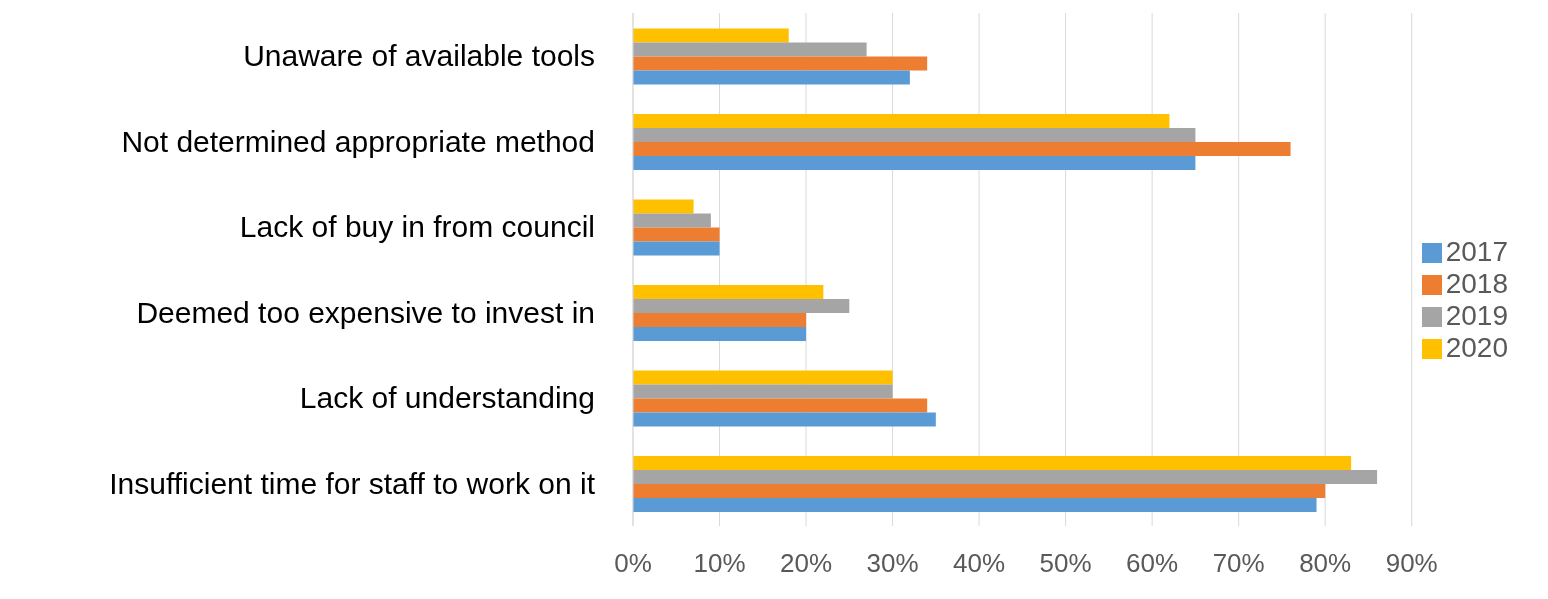 This screenshot has height=599, width=1548. Describe the element at coordinates (979, 563) in the screenshot. I see `x-tick-label: 40%` at that location.